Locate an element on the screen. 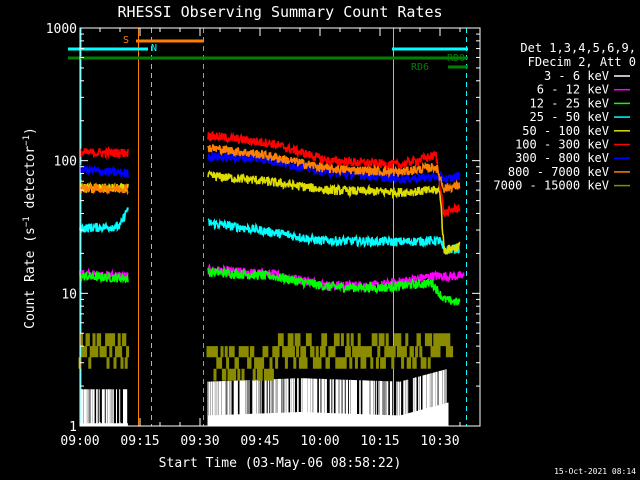 This screenshot has height=480, width=640. legend-label-2: 6 - 12 keV is located at coordinates (573, 90).